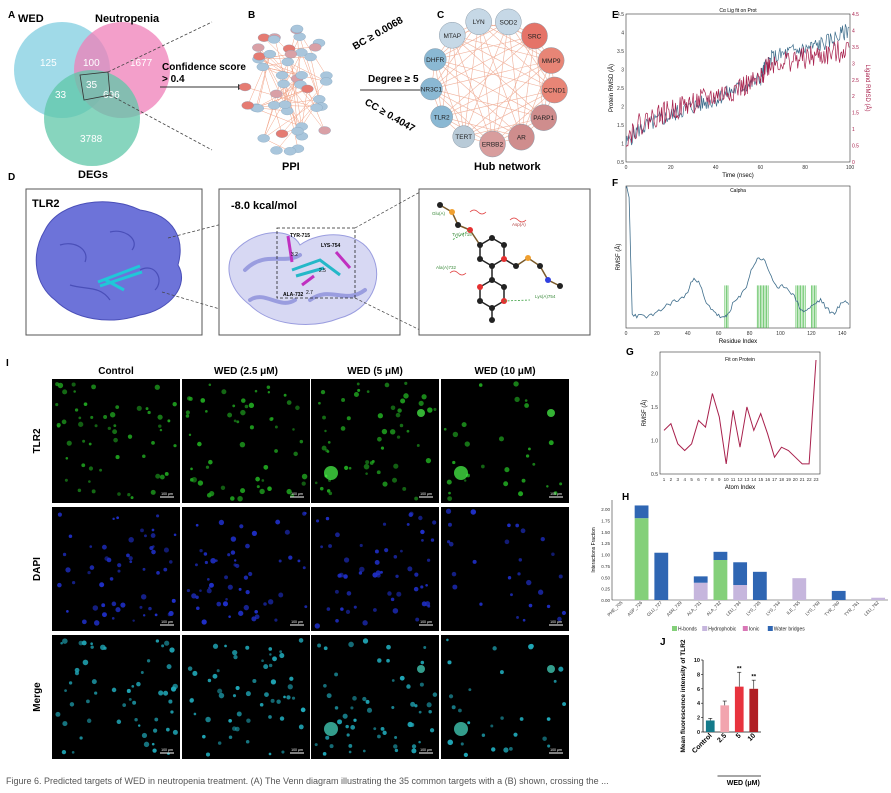 The image size is (891, 793). What do you see at coordinates (855, 114) in the screenshot?
I see `chart-e-y2tick: 1.5` at bounding box center [855, 114].